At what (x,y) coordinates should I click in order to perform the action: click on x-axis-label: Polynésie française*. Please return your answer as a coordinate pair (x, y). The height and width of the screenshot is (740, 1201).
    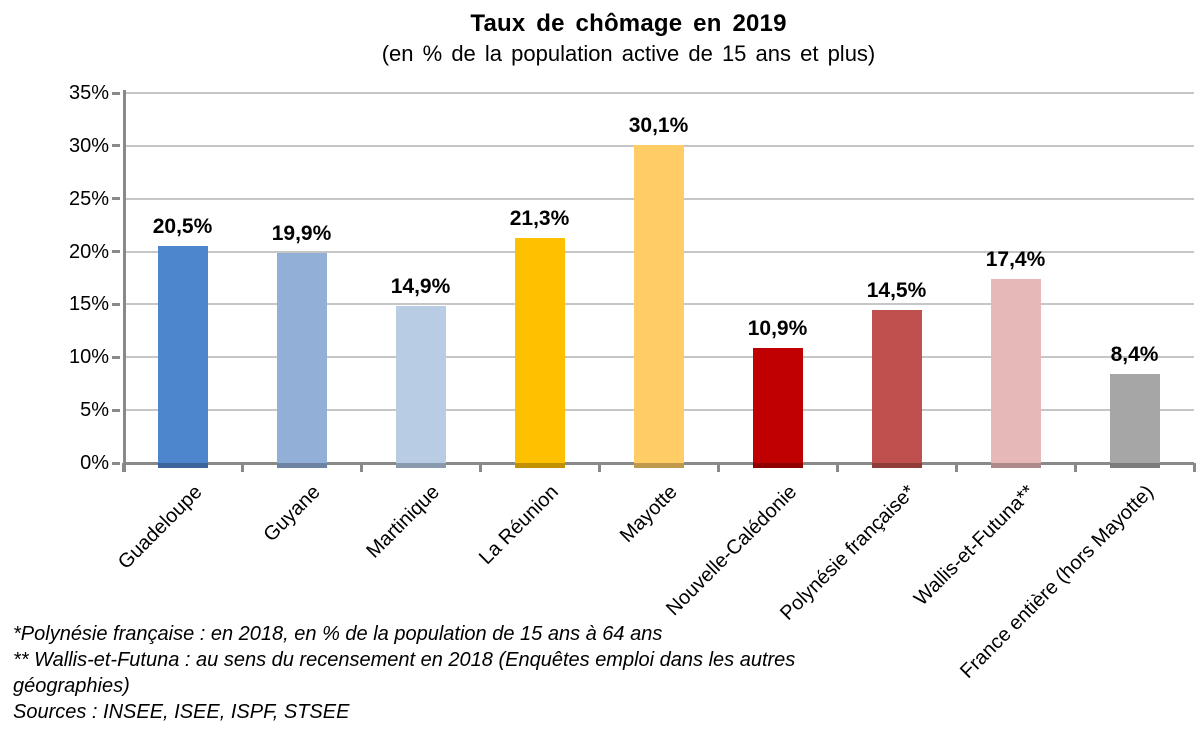
    Looking at the image, I should click on (848, 553).